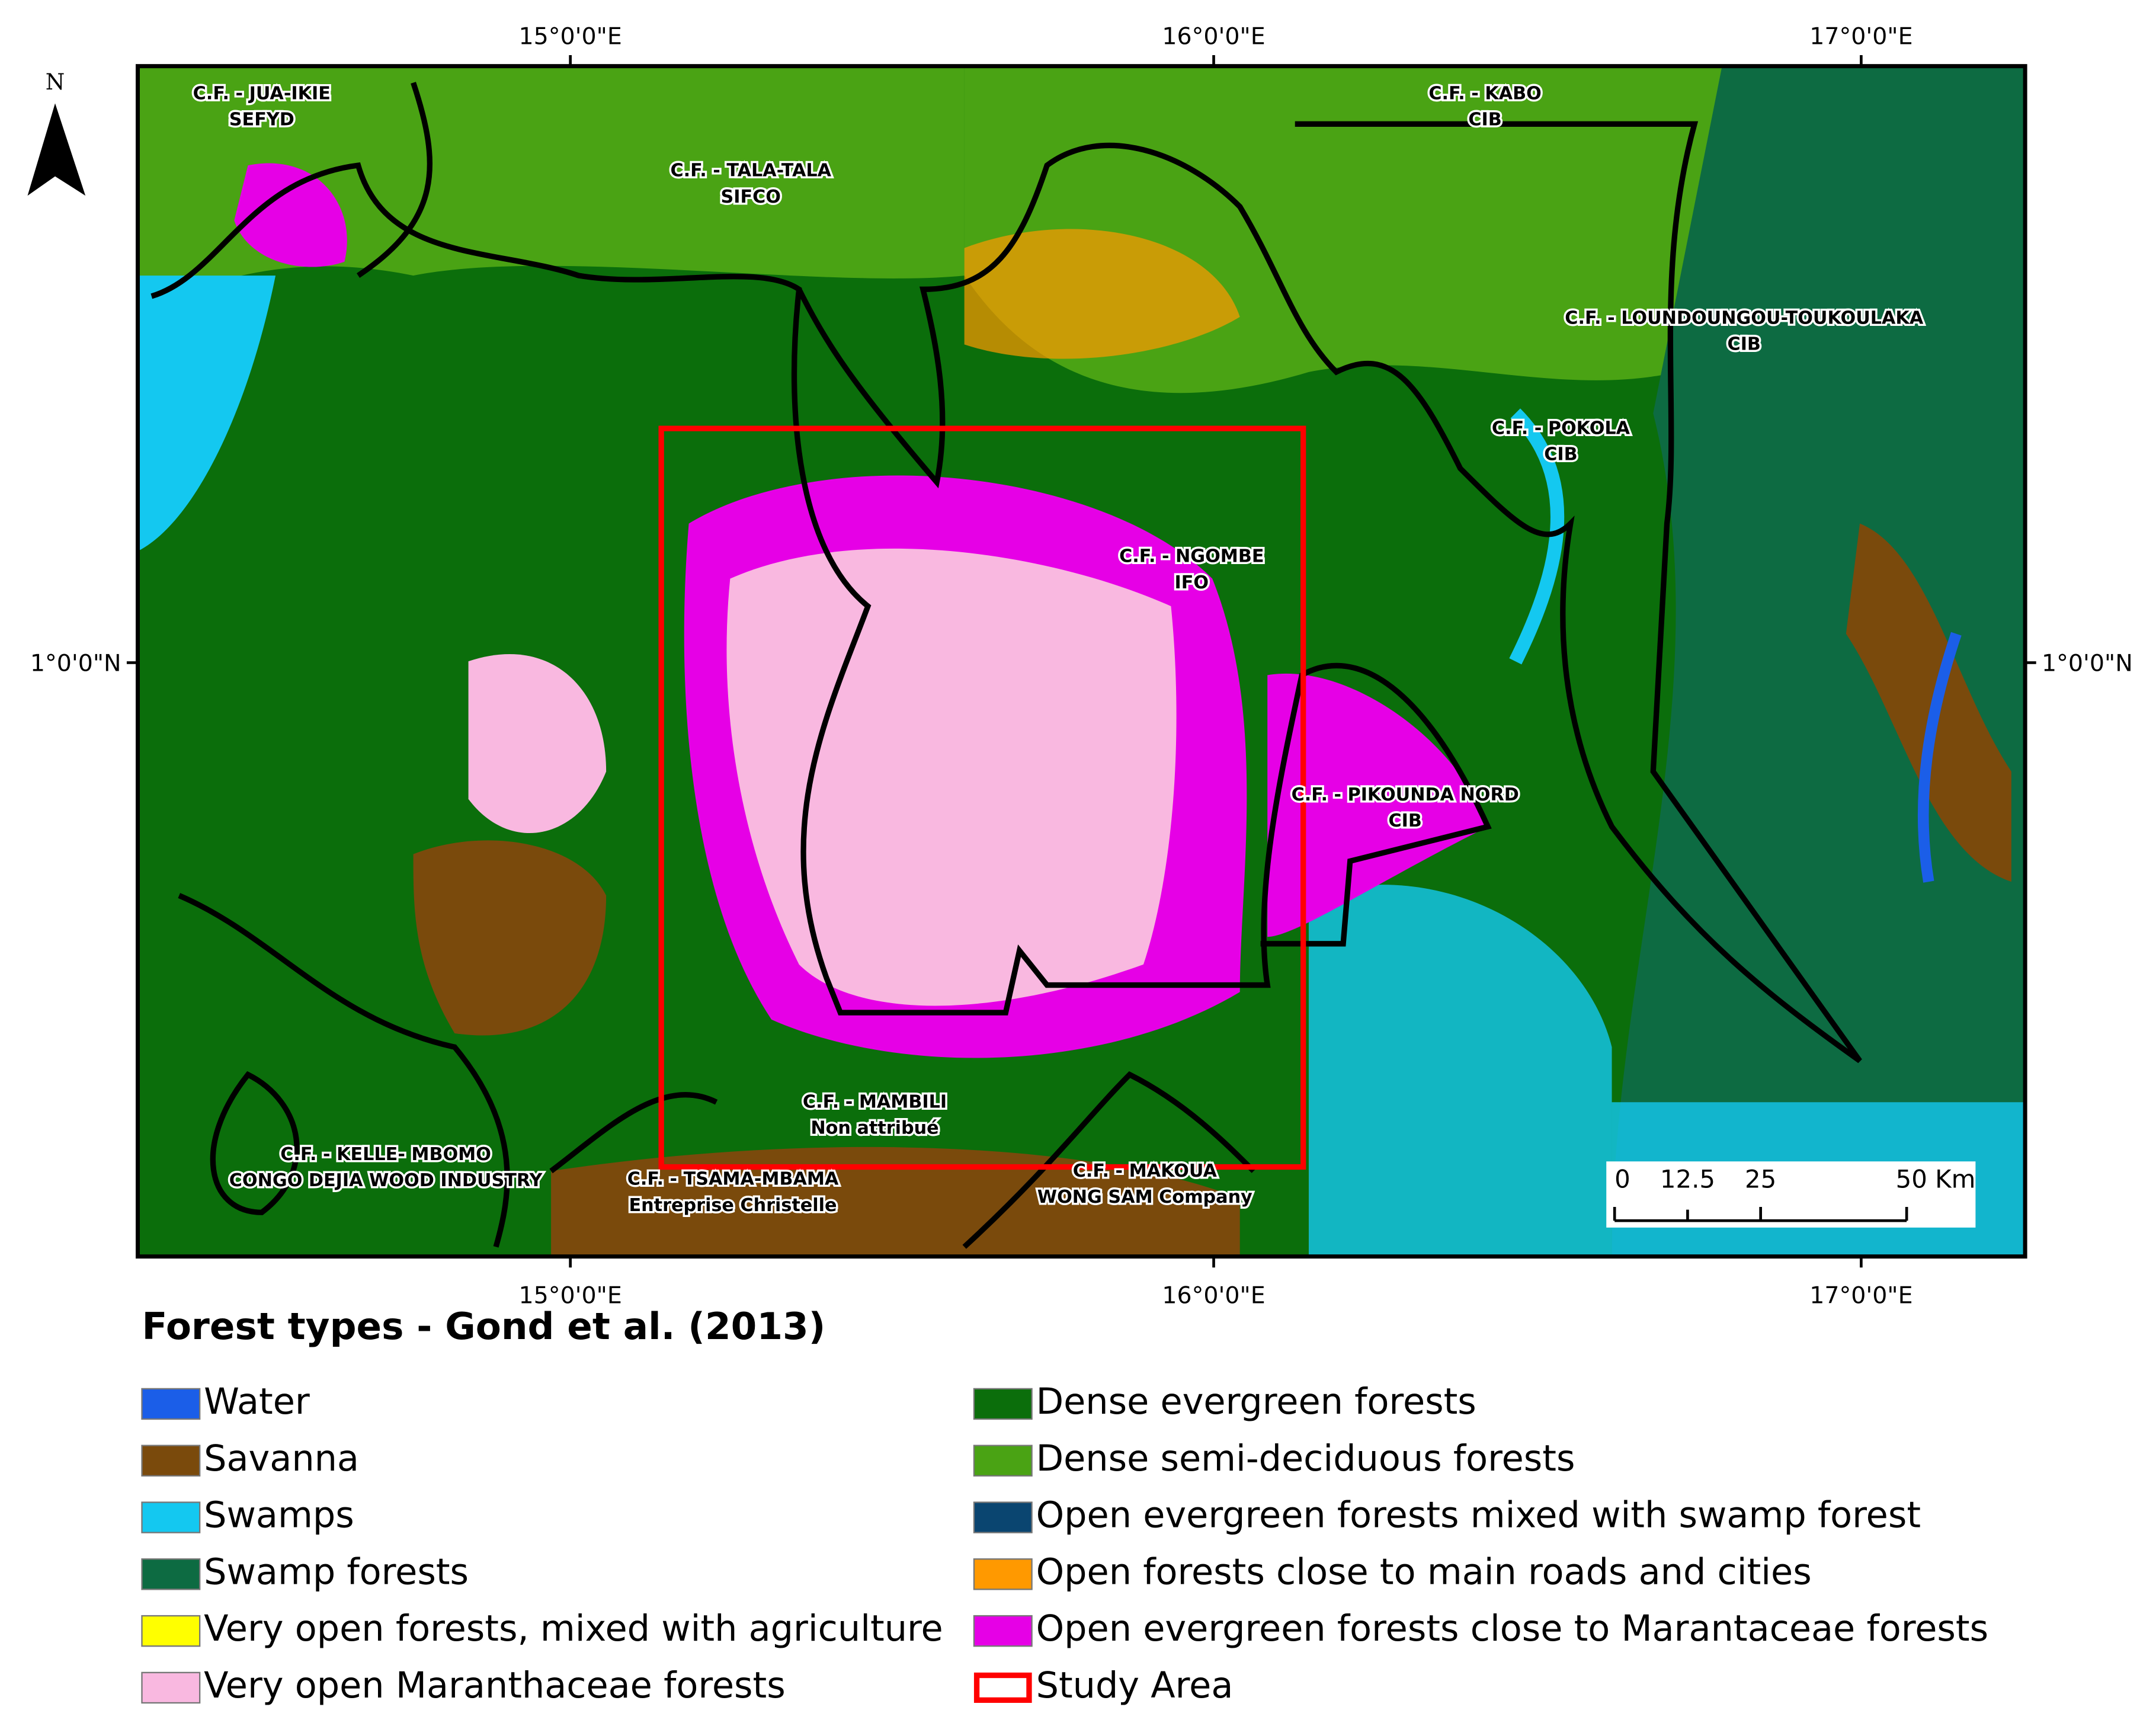 The image size is (2156, 1723). I want to click on concession-name: C.F. - LOUNDOUNGOU-TOUKOULAKA, so click(1745, 318).